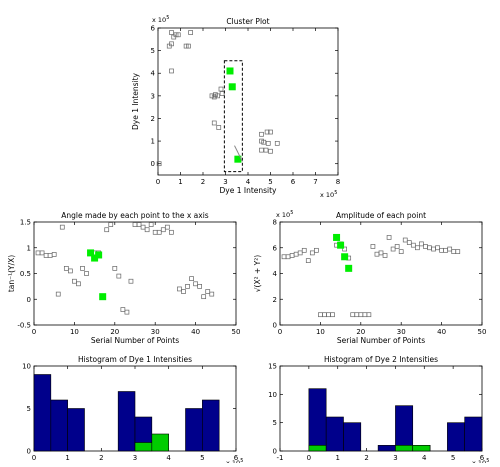 The width and height of the screenshot is (500, 467). I want to click on x-tick-label: -1, so click(280, 458).